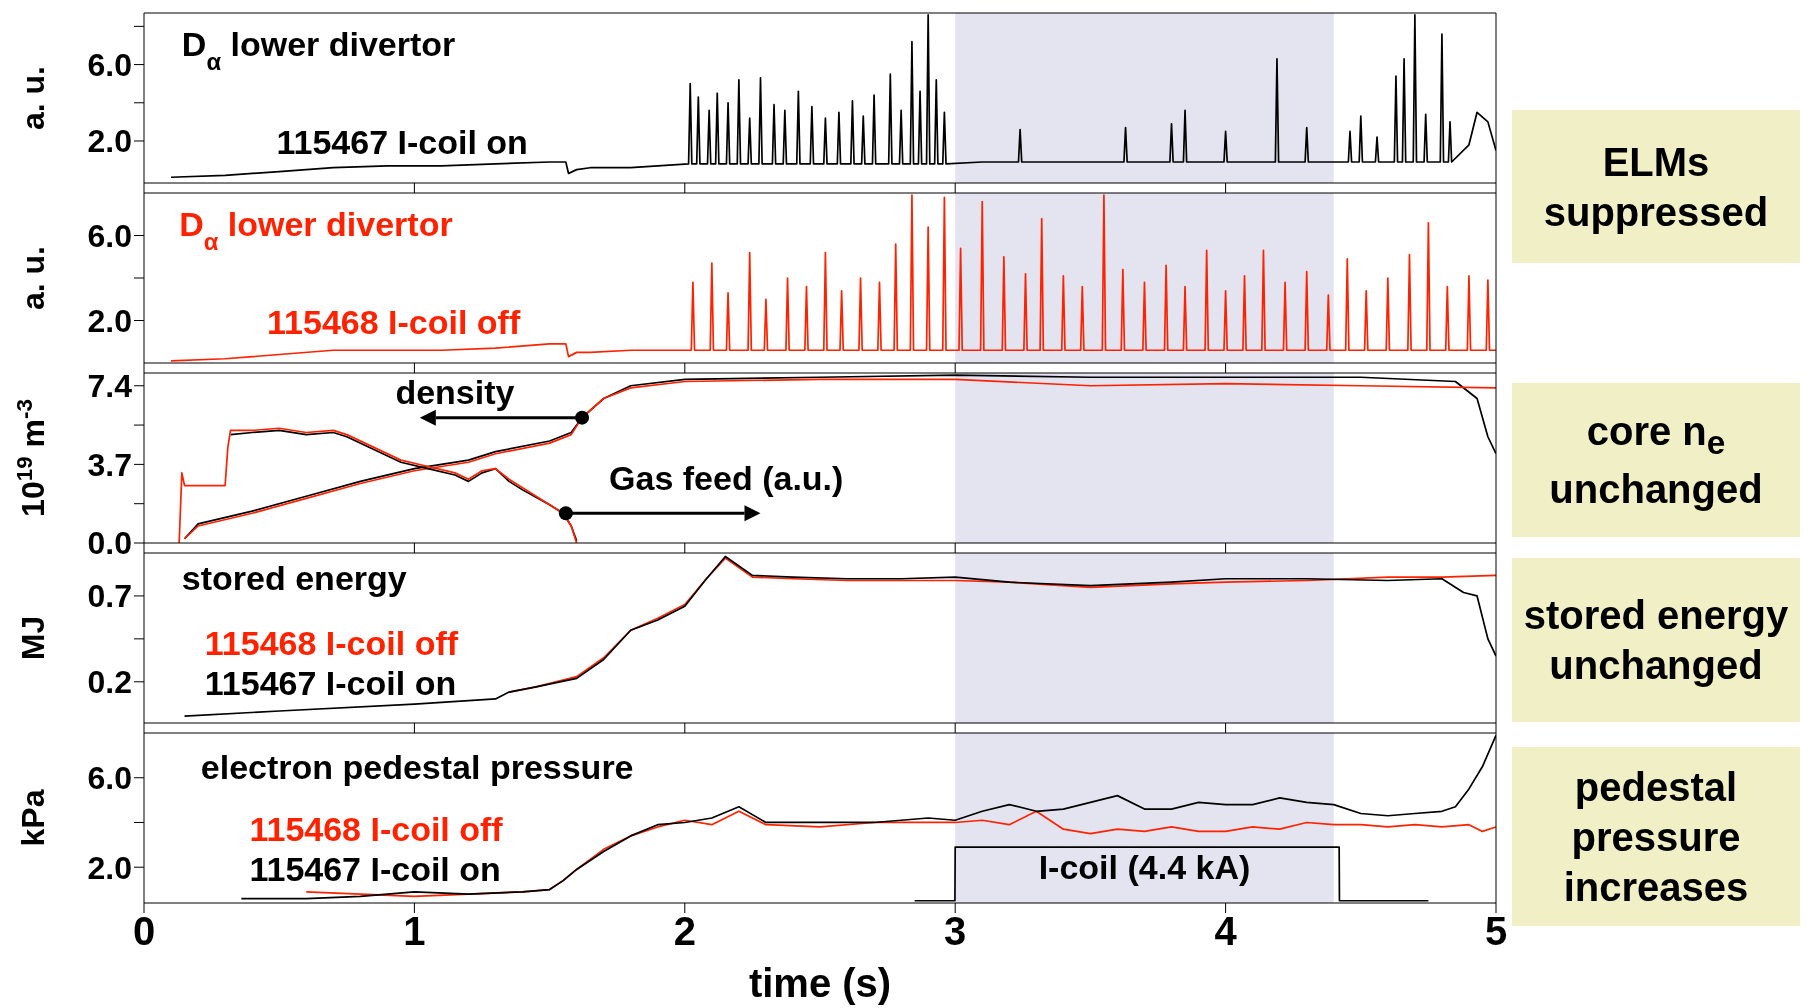 This screenshot has height=1008, width=1810. I want to click on x-tick-label: 3, so click(955, 931).